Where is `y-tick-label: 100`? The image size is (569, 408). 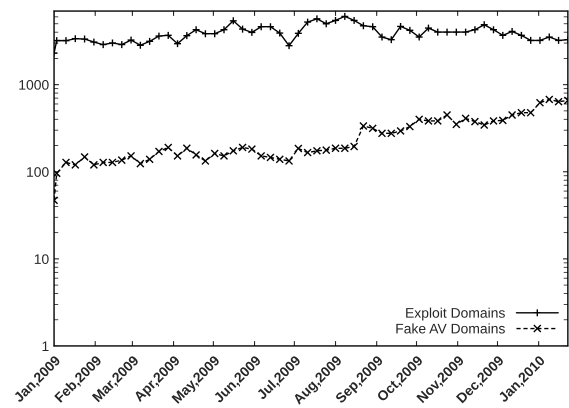 y-tick-label: 100 is located at coordinates (38, 172).